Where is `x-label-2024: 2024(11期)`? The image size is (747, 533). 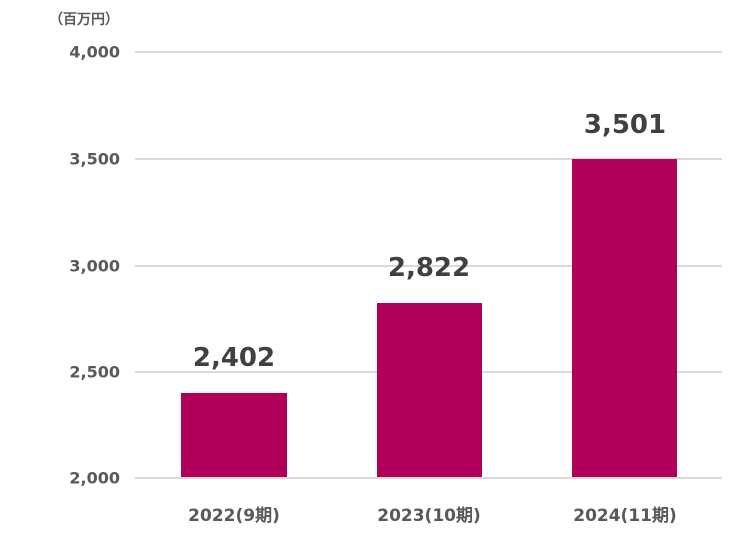
x-label-2024: 2024(11期) is located at coordinates (625, 516).